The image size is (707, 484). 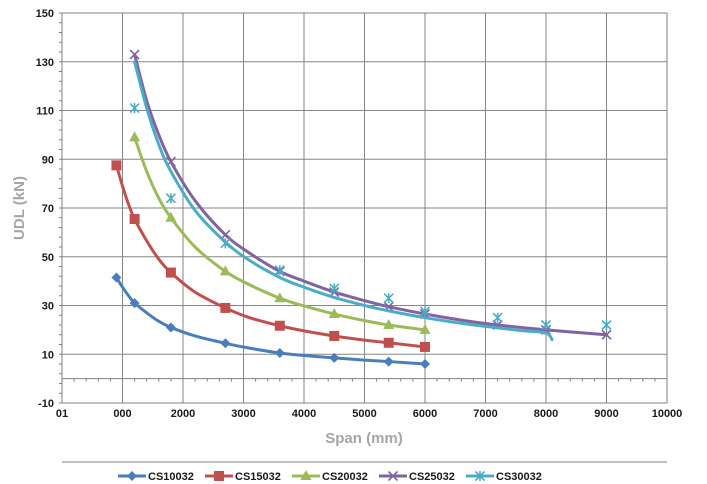 What do you see at coordinates (171, 477) in the screenshot?
I see `legend-label: CS10032` at bounding box center [171, 477].